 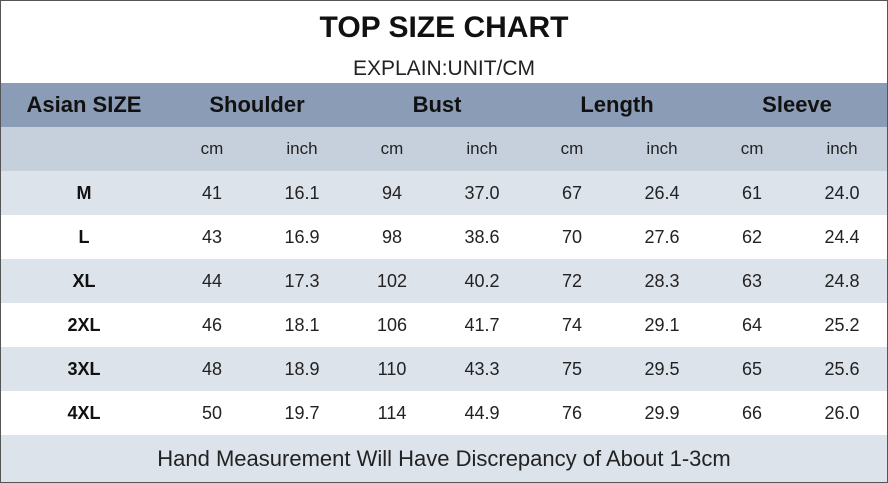 What do you see at coordinates (842, 281) in the screenshot?
I see `measure-cell: 24.8` at bounding box center [842, 281].